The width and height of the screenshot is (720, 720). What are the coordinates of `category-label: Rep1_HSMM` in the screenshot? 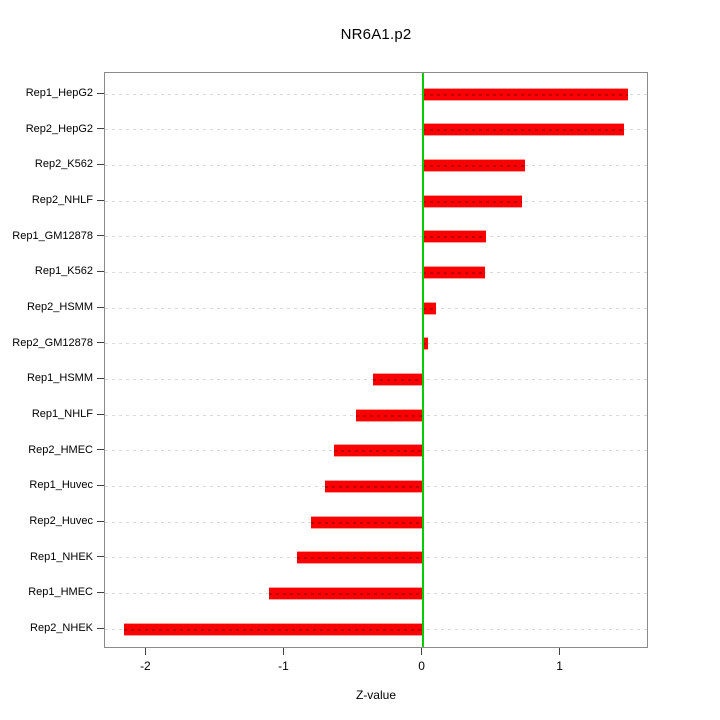 It's located at (59, 378).